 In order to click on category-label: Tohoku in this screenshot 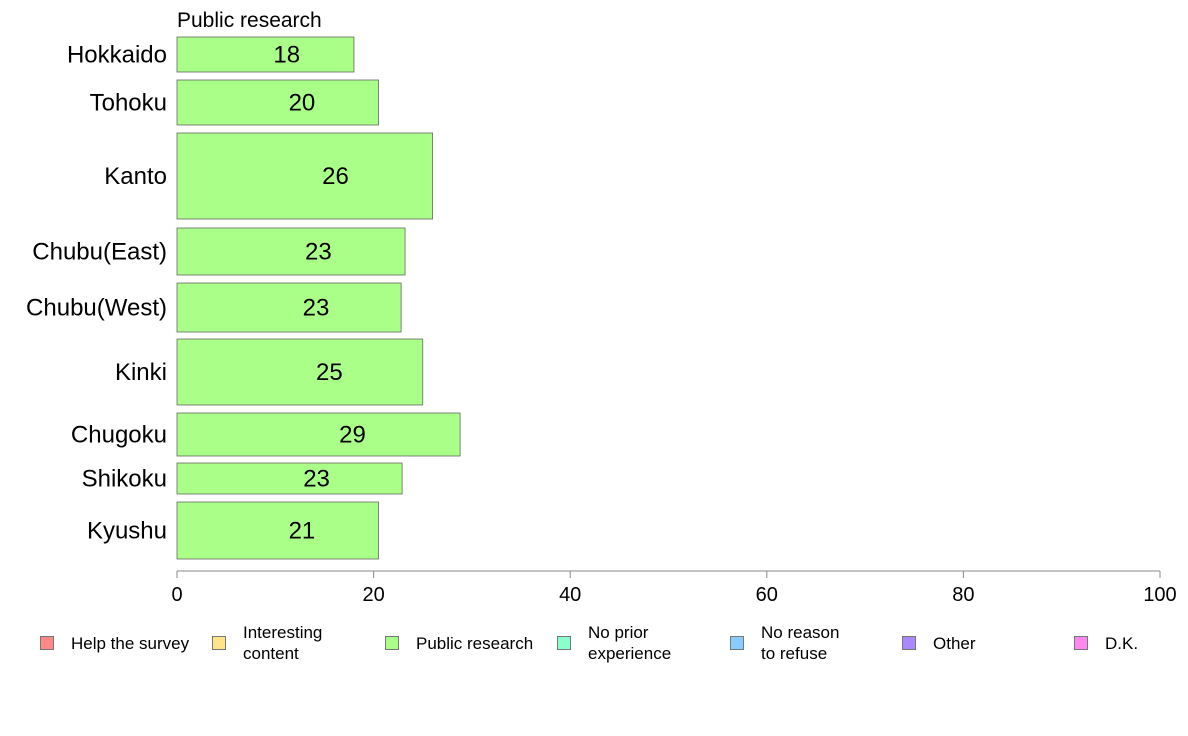, I will do `click(128, 103)`.